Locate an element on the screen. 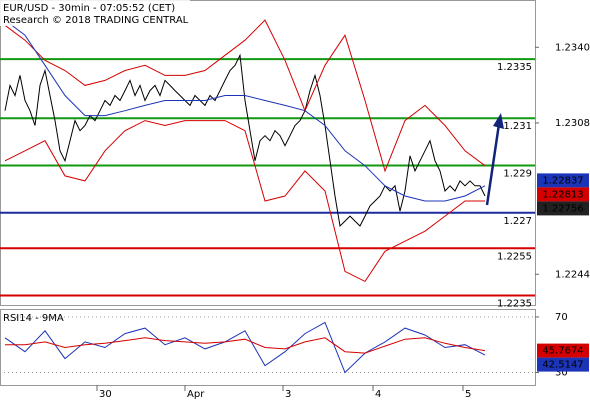  value-tag-label: 45.7674 is located at coordinates (562, 351).